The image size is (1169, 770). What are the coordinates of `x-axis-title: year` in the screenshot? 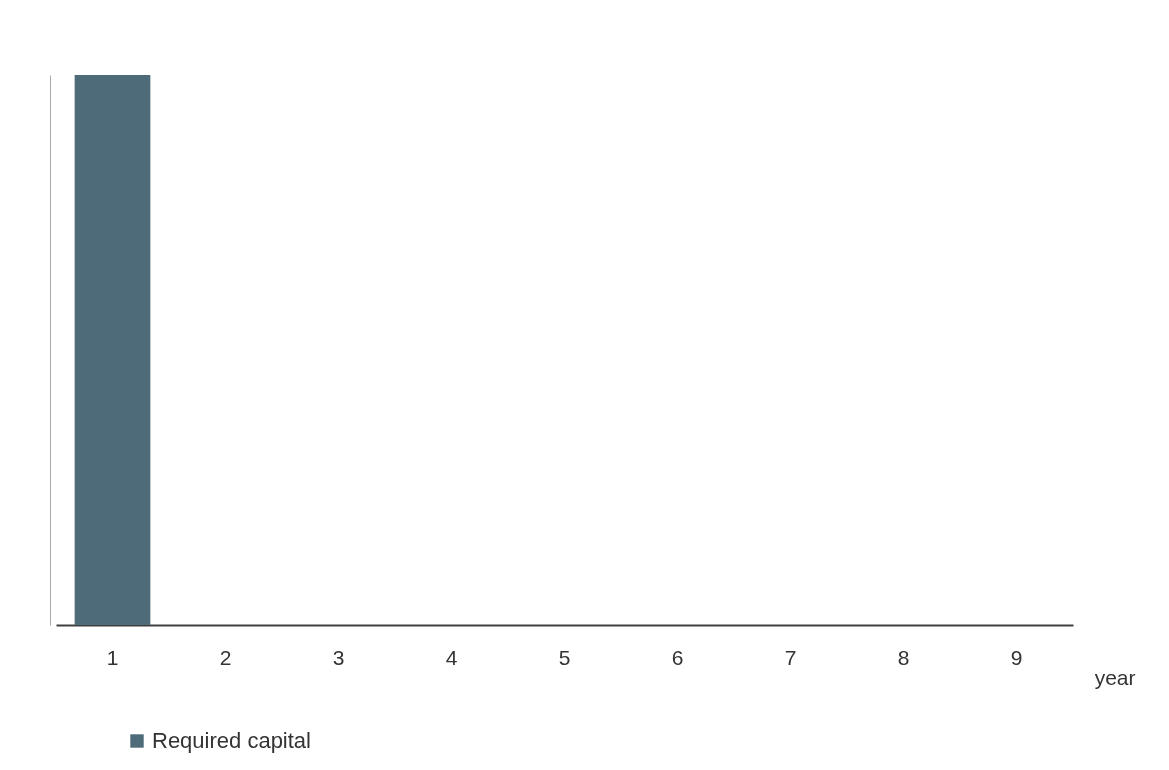 It's located at (1115, 677).